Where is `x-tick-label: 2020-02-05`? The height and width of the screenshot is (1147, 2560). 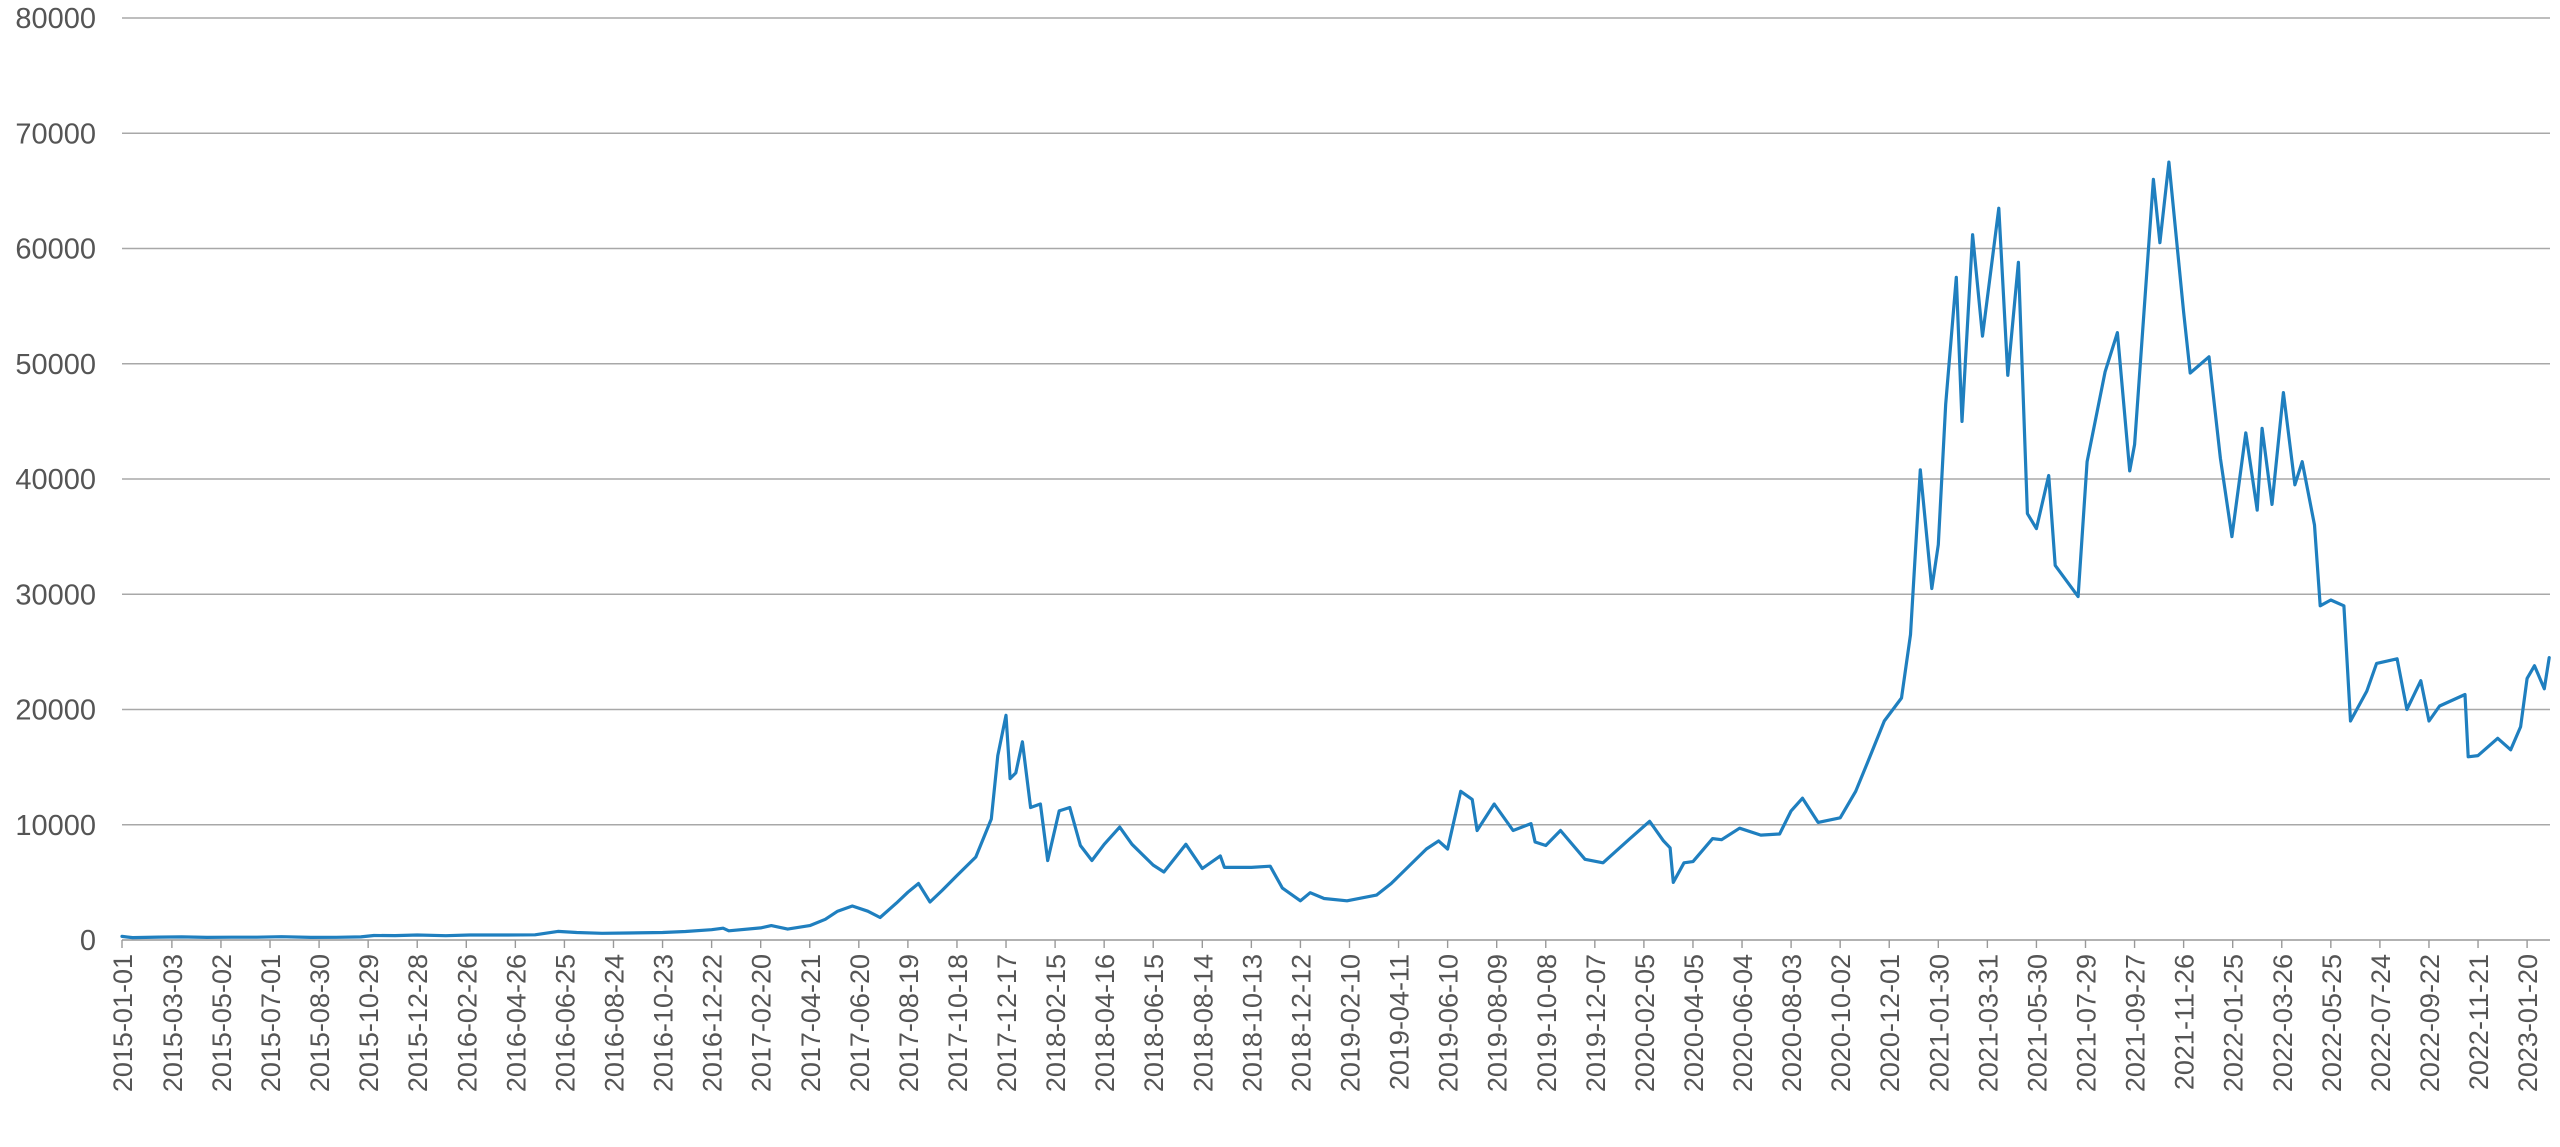 x-tick-label: 2020-02-05 is located at coordinates (1645, 1023).